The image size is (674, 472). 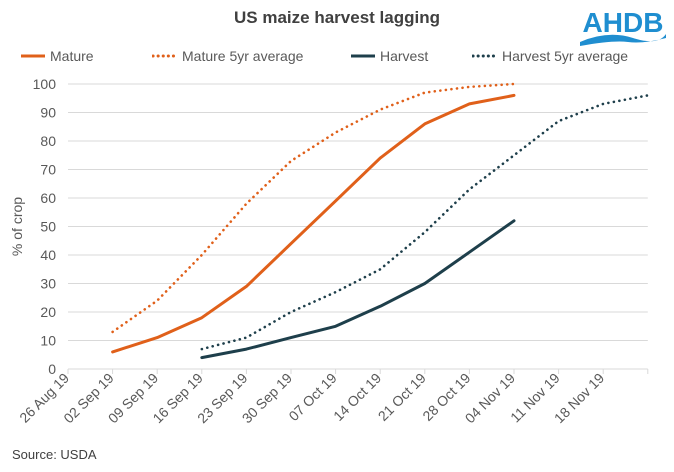 I want to click on legend-item: Harvest, so click(x=389, y=56).